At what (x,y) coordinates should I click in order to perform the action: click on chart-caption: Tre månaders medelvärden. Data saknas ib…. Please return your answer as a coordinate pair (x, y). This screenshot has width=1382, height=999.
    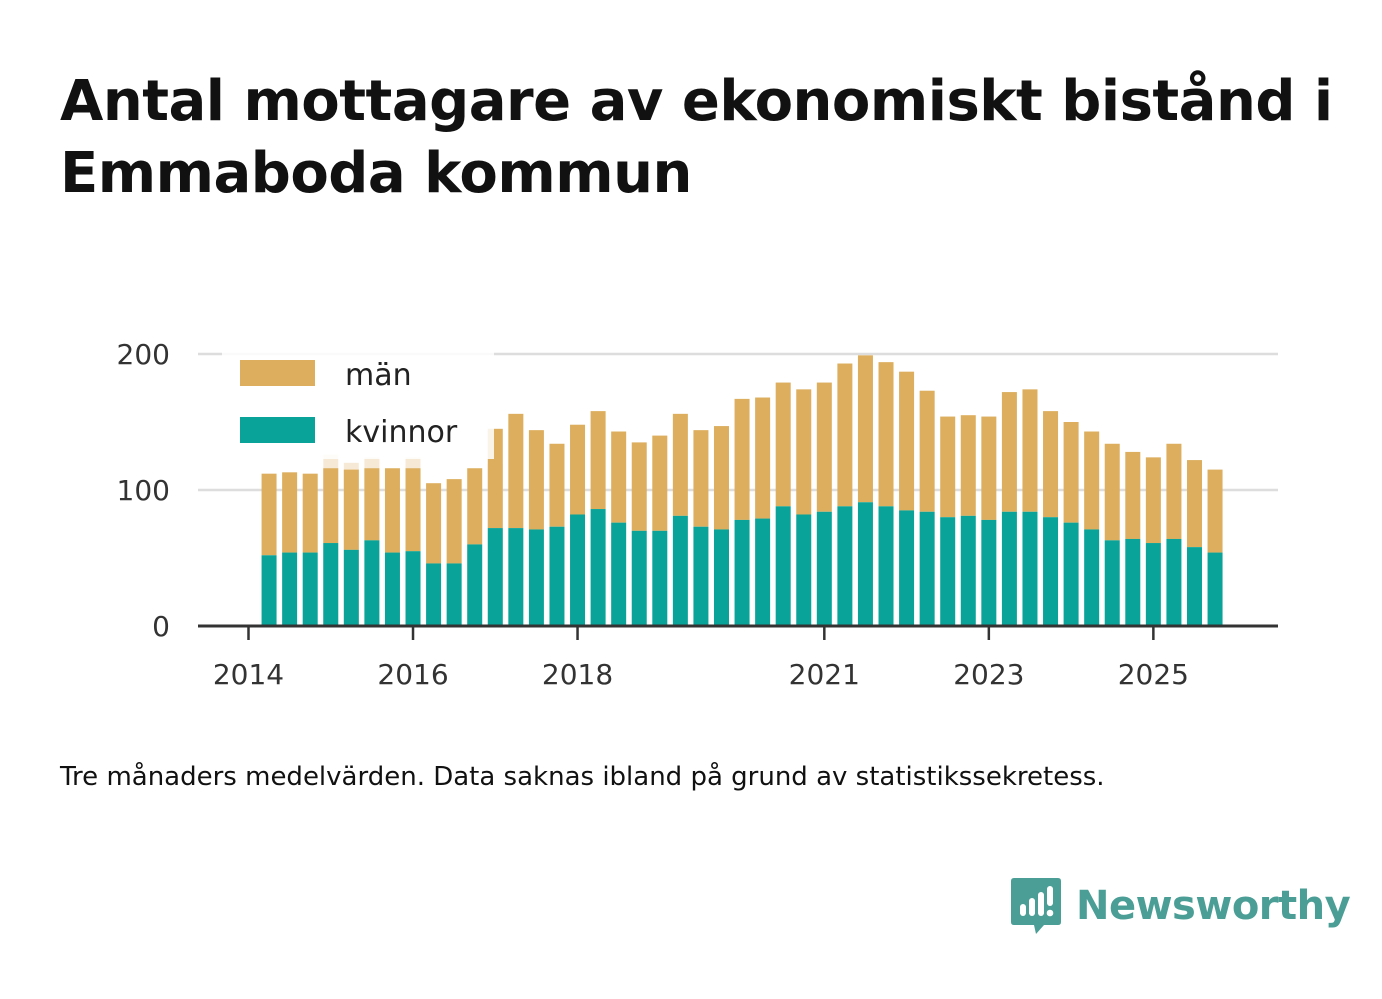
    Looking at the image, I should click on (582, 777).